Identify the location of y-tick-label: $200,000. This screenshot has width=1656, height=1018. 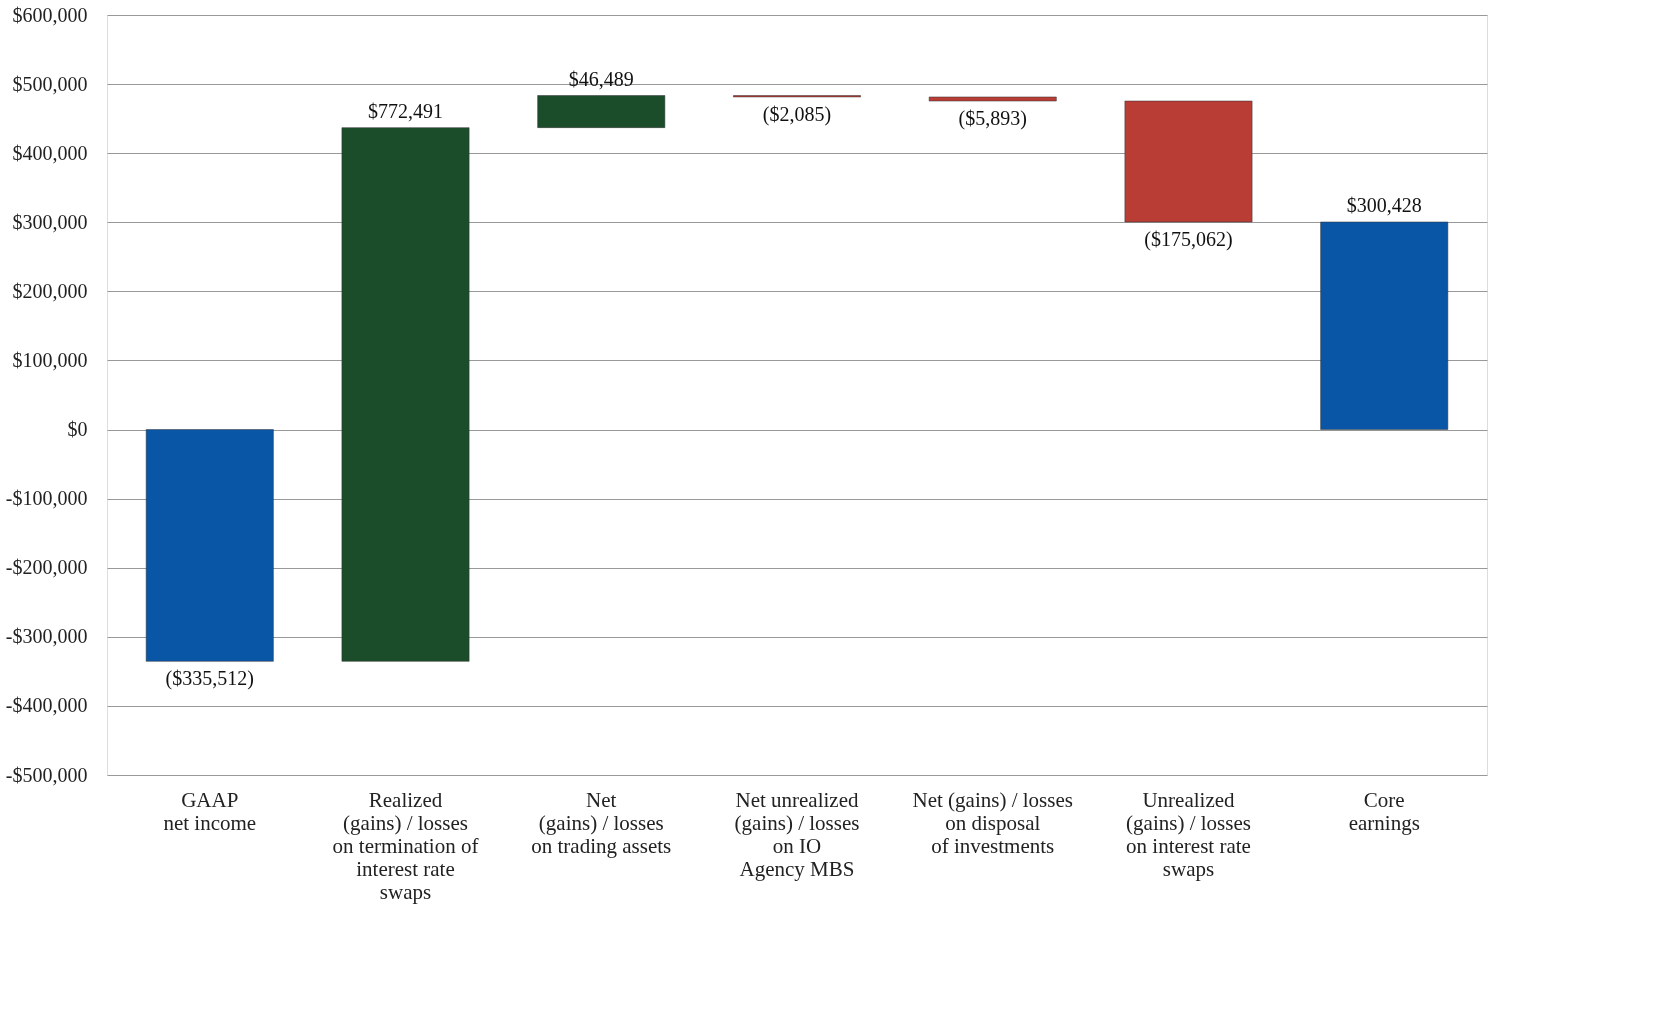
(50, 290).